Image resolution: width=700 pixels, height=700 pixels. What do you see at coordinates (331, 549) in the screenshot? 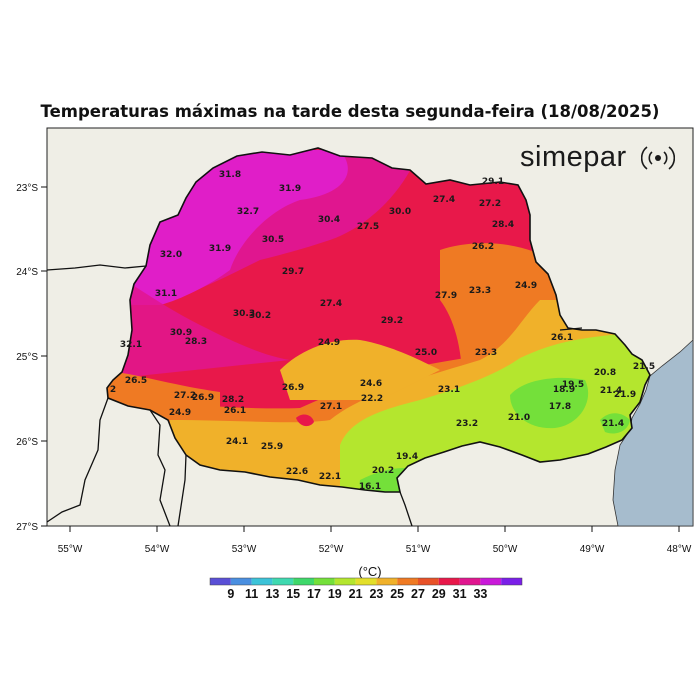
I see `lon-tick-label: 52°W` at bounding box center [331, 549].